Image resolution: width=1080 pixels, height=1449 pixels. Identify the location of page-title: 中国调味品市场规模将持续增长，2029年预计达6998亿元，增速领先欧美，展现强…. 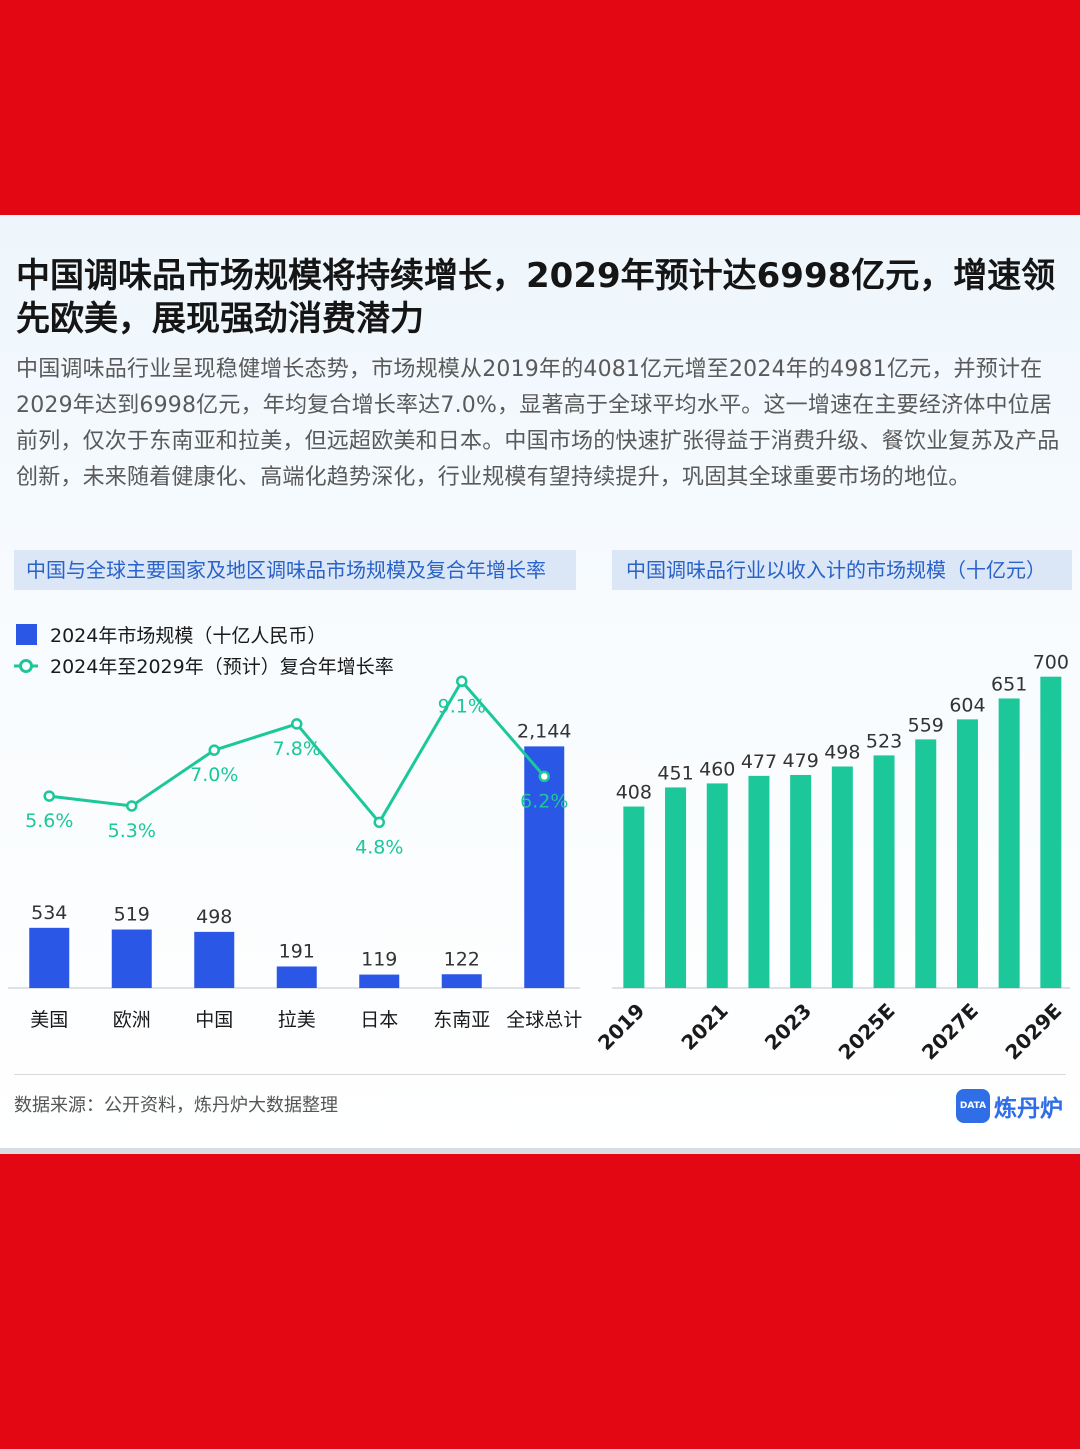
(536, 297).